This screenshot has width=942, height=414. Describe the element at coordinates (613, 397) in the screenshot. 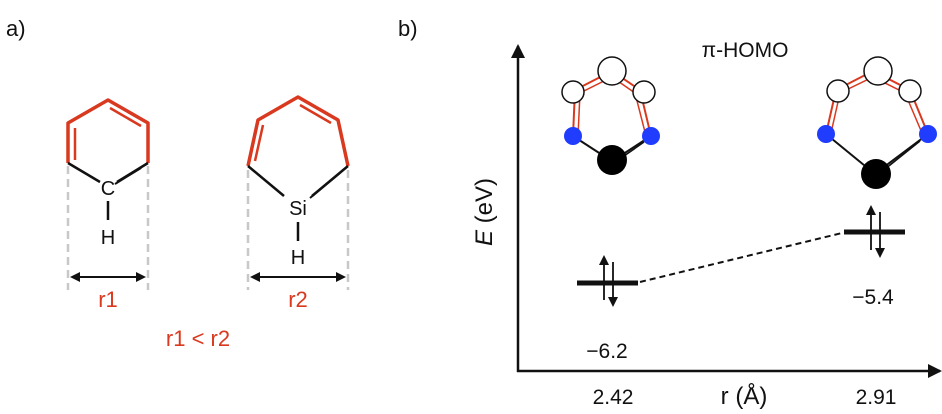

I see `x-tick-2.42: 2.42` at that location.